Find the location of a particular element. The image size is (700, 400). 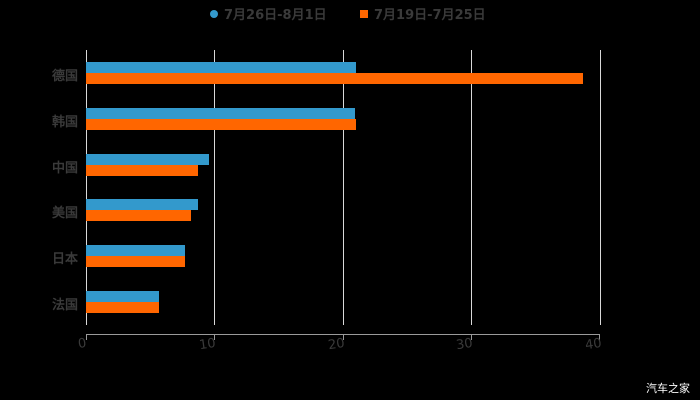

category-label: 德国 is located at coordinates (64, 76).